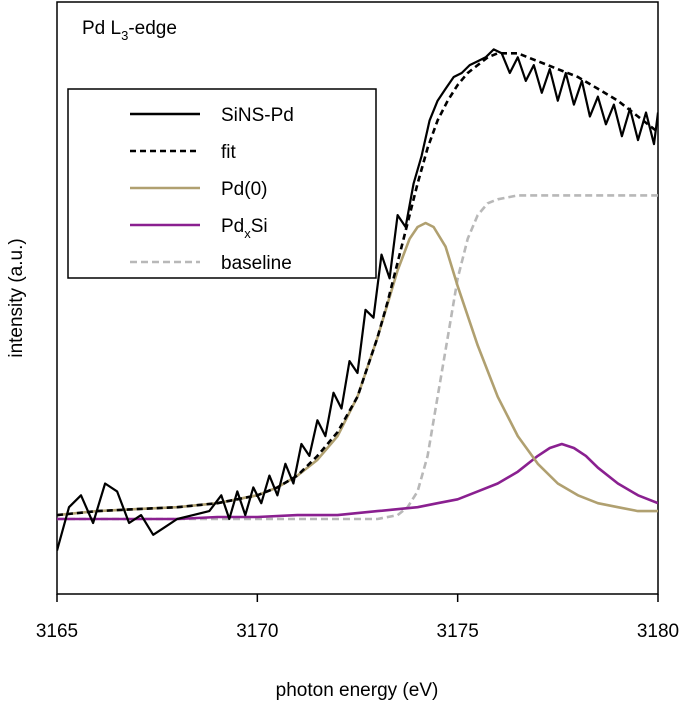 Image resolution: width=685 pixels, height=705 pixels. Describe the element at coordinates (256, 263) in the screenshot. I see `legend-label-baseline: baseline` at that location.